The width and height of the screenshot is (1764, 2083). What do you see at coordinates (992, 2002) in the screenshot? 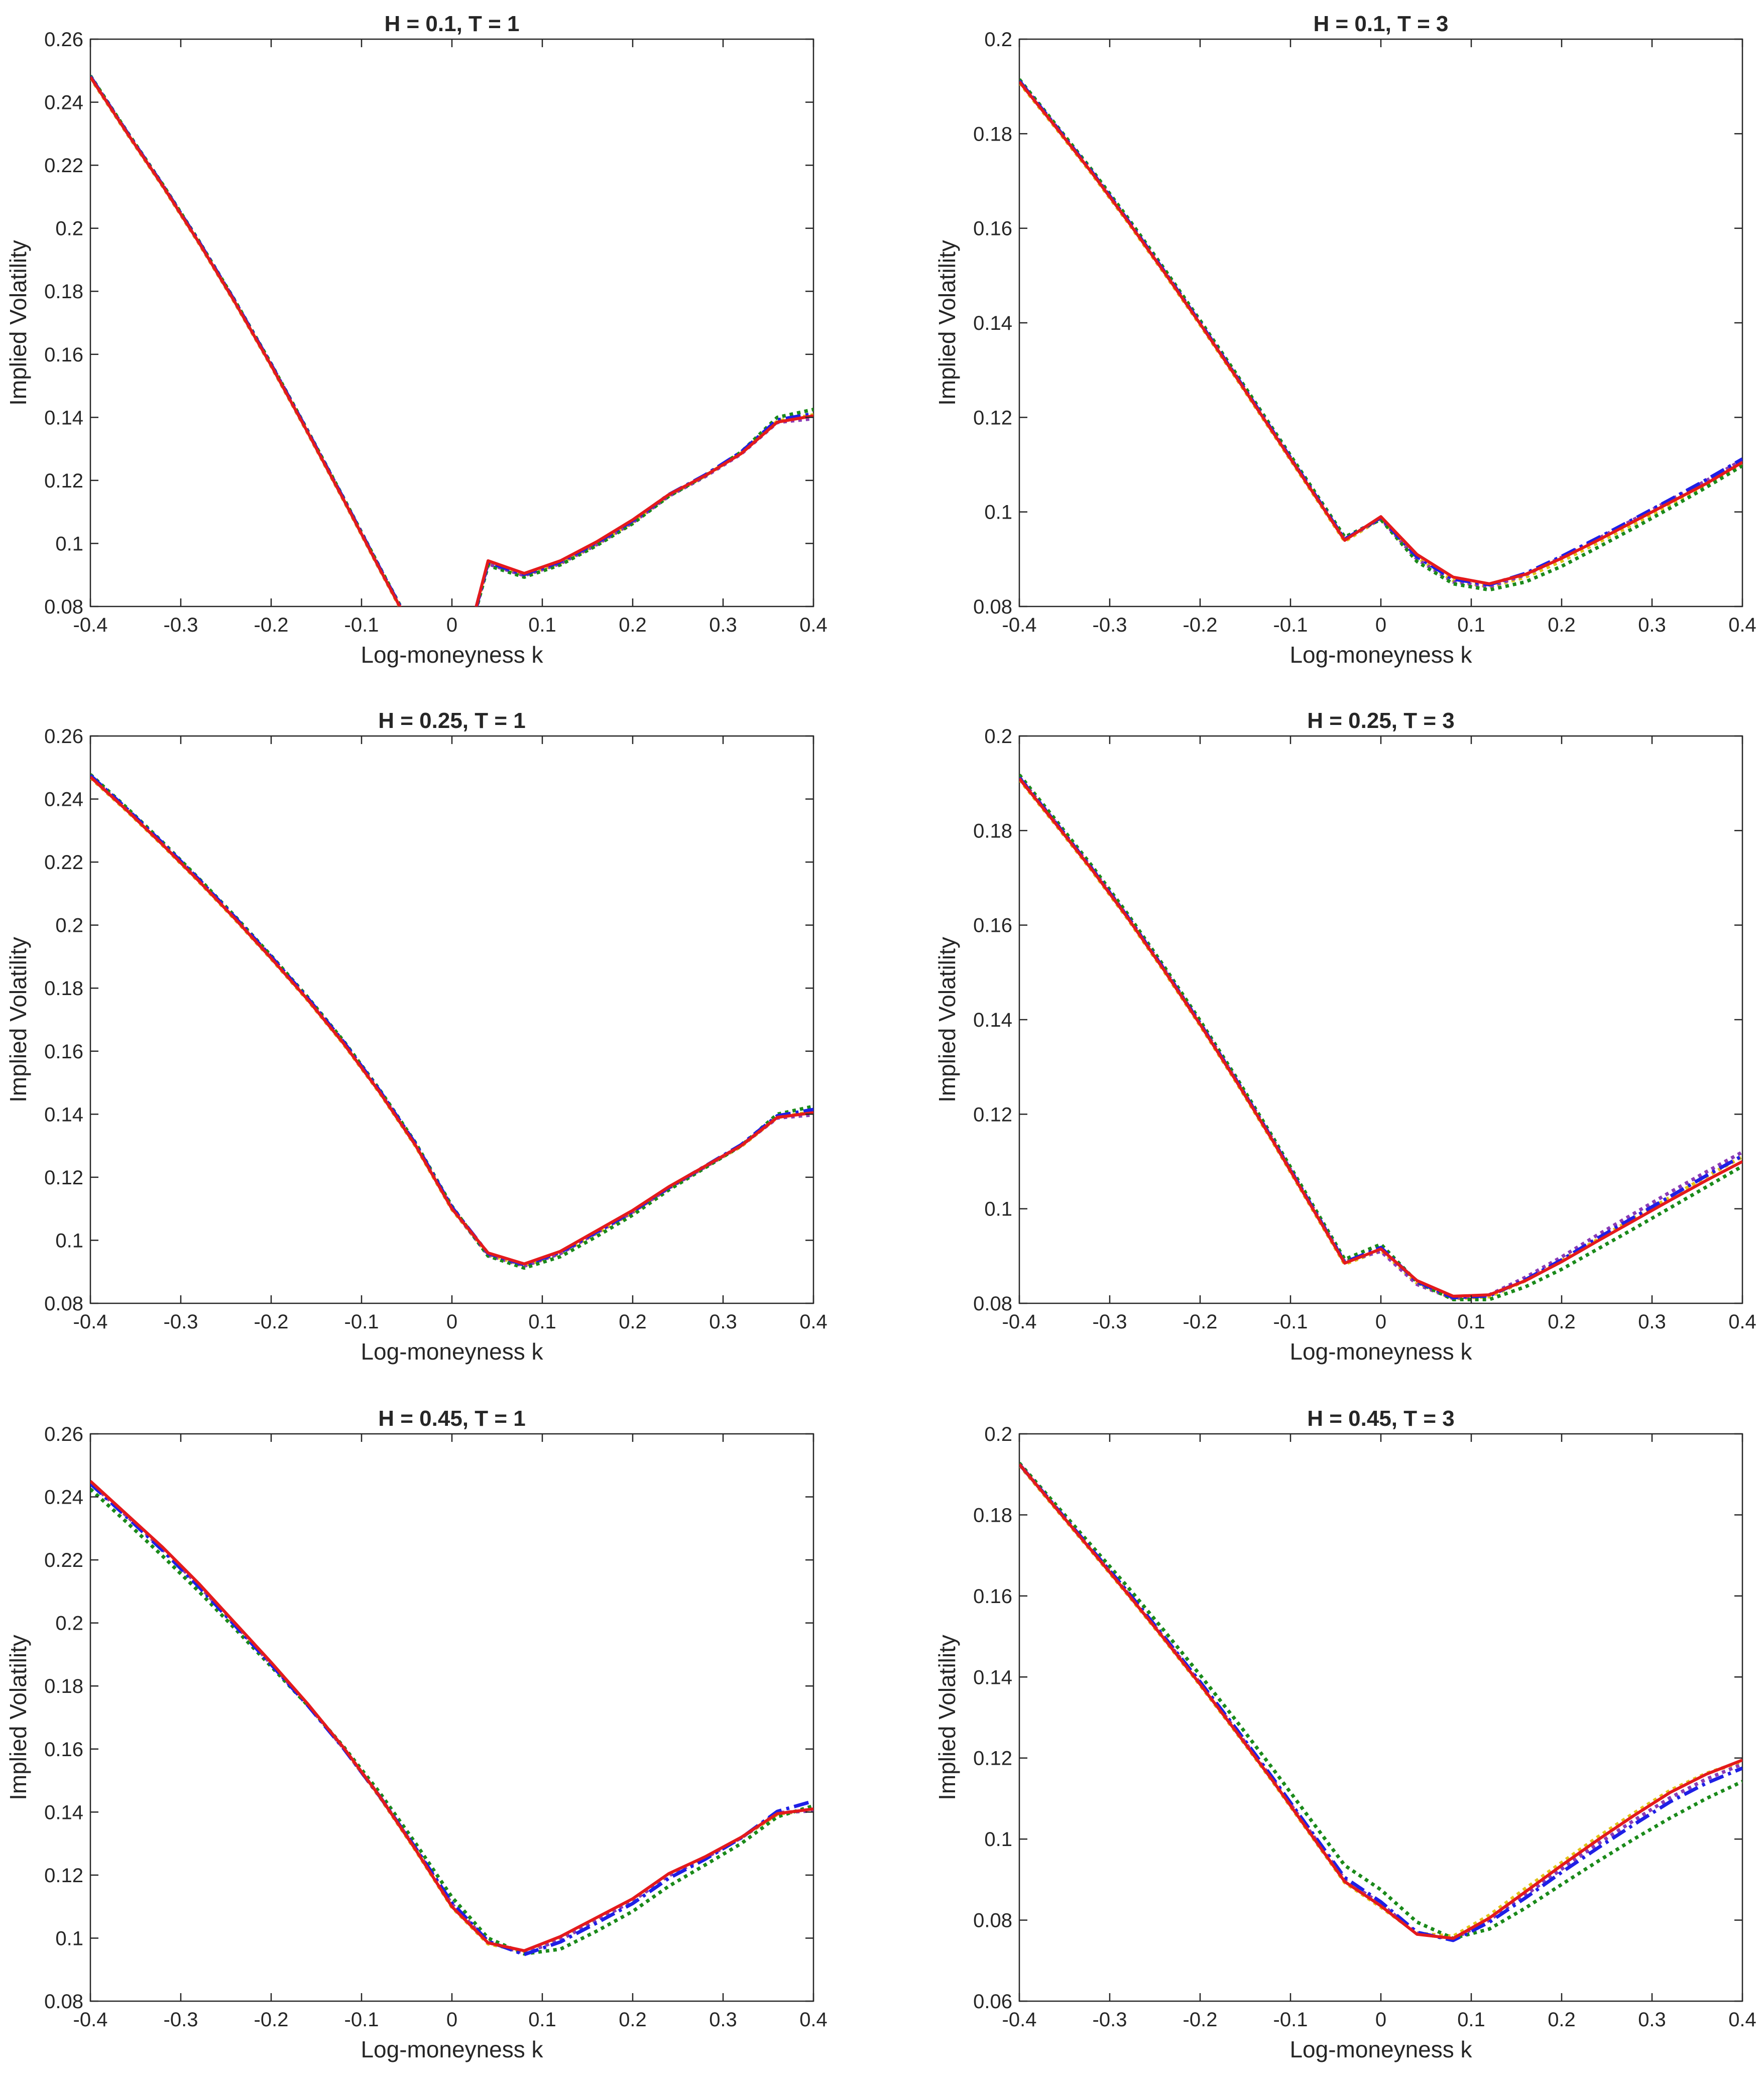
I see `y-tick-label: 0.06` at bounding box center [992, 2002].